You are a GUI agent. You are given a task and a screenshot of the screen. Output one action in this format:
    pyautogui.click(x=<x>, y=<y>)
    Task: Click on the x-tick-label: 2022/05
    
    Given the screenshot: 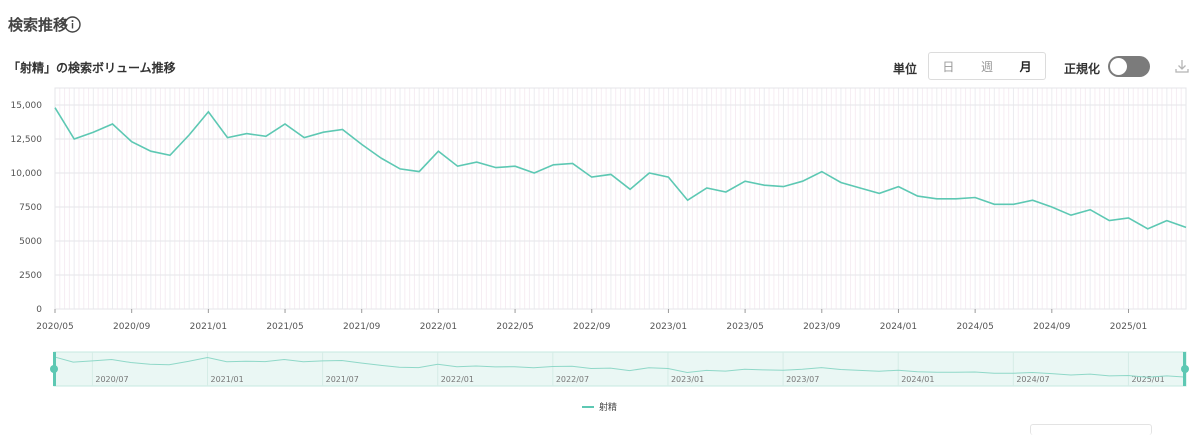 What is the action you would take?
    pyautogui.click(x=514, y=327)
    